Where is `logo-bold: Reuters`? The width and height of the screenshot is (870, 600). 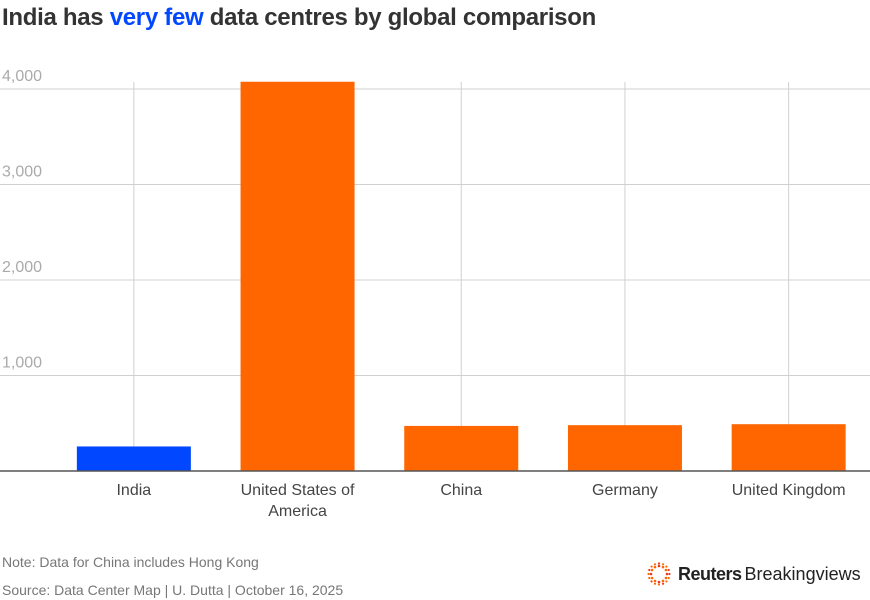
logo-bold: Reuters is located at coordinates (710, 573).